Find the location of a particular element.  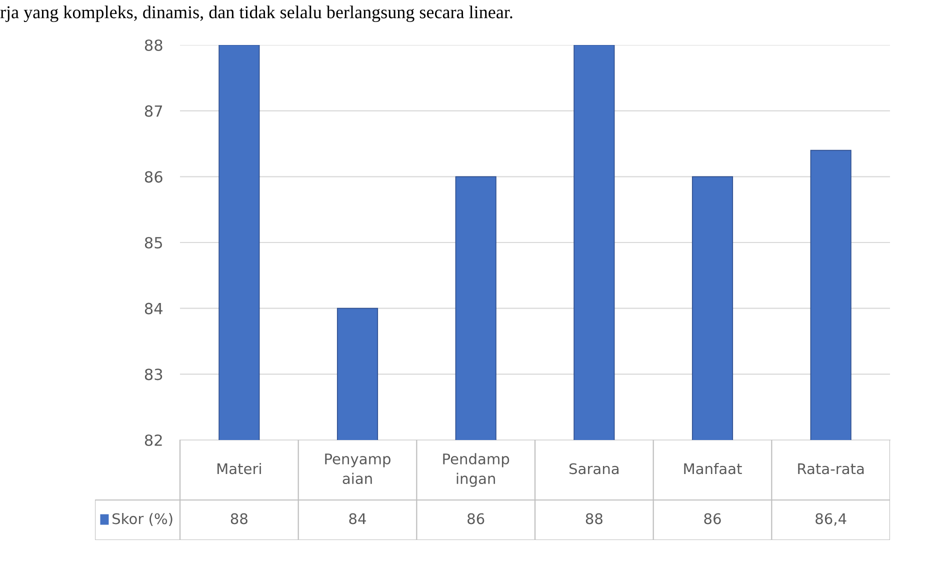

x-tick-label: Manfaat is located at coordinates (713, 468).